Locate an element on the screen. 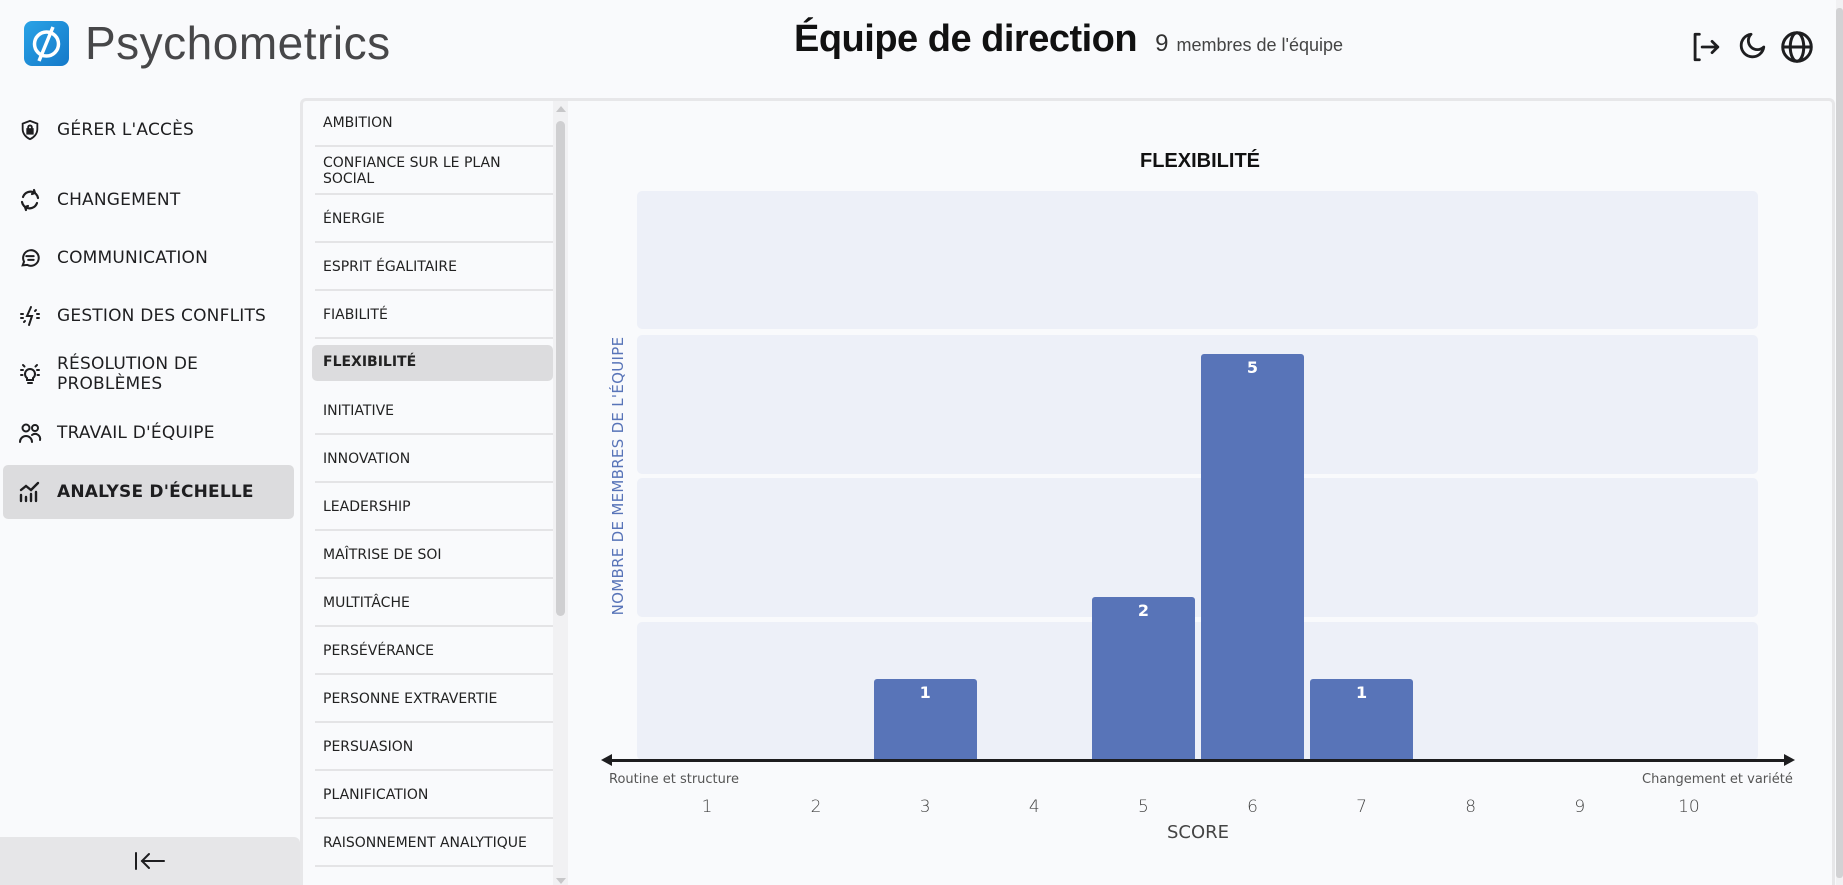 The image size is (1843, 885). scale-item-label: PLANIFICATION is located at coordinates (376, 795).